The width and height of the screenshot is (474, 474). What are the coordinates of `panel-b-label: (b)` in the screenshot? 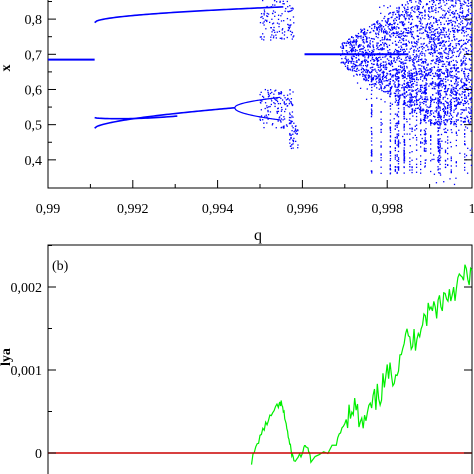 It's located at (60, 266).